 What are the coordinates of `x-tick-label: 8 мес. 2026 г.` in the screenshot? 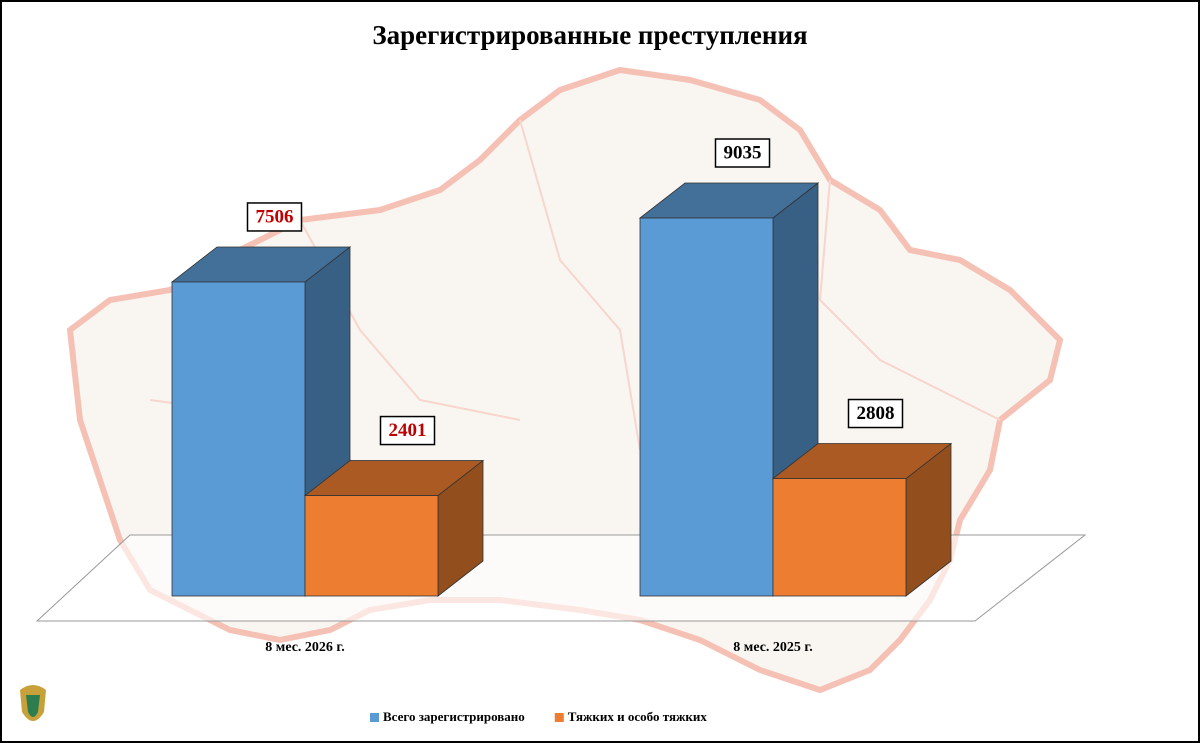 It's located at (304, 647).